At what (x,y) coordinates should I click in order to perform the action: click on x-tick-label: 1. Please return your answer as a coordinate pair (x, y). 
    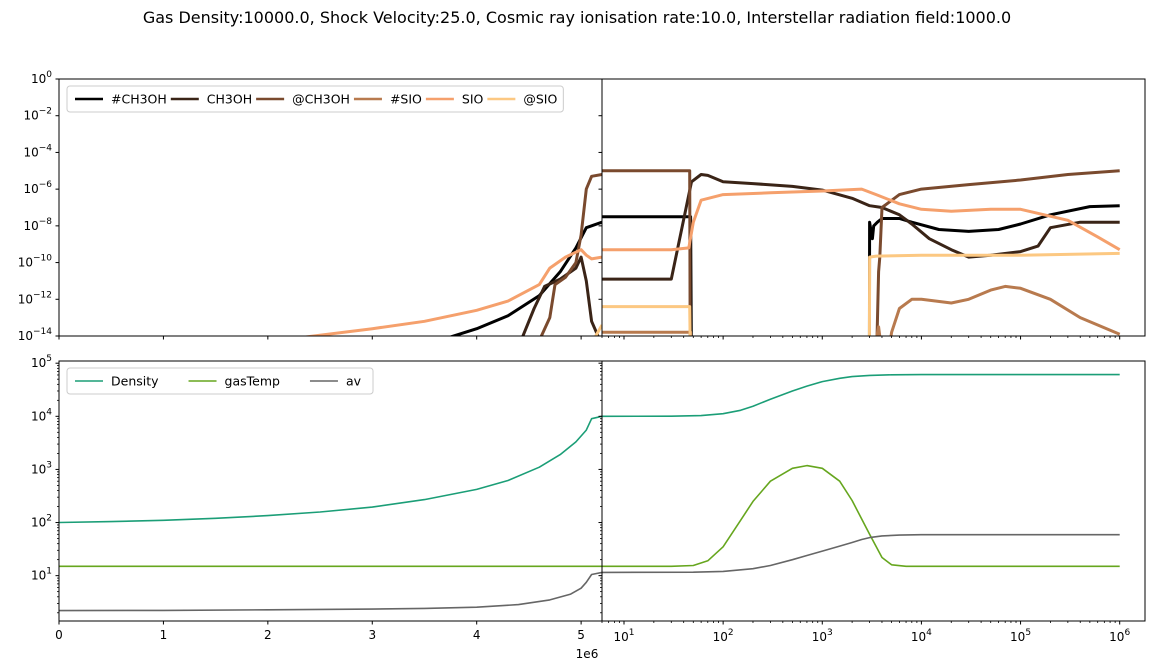
    Looking at the image, I should click on (164, 635).